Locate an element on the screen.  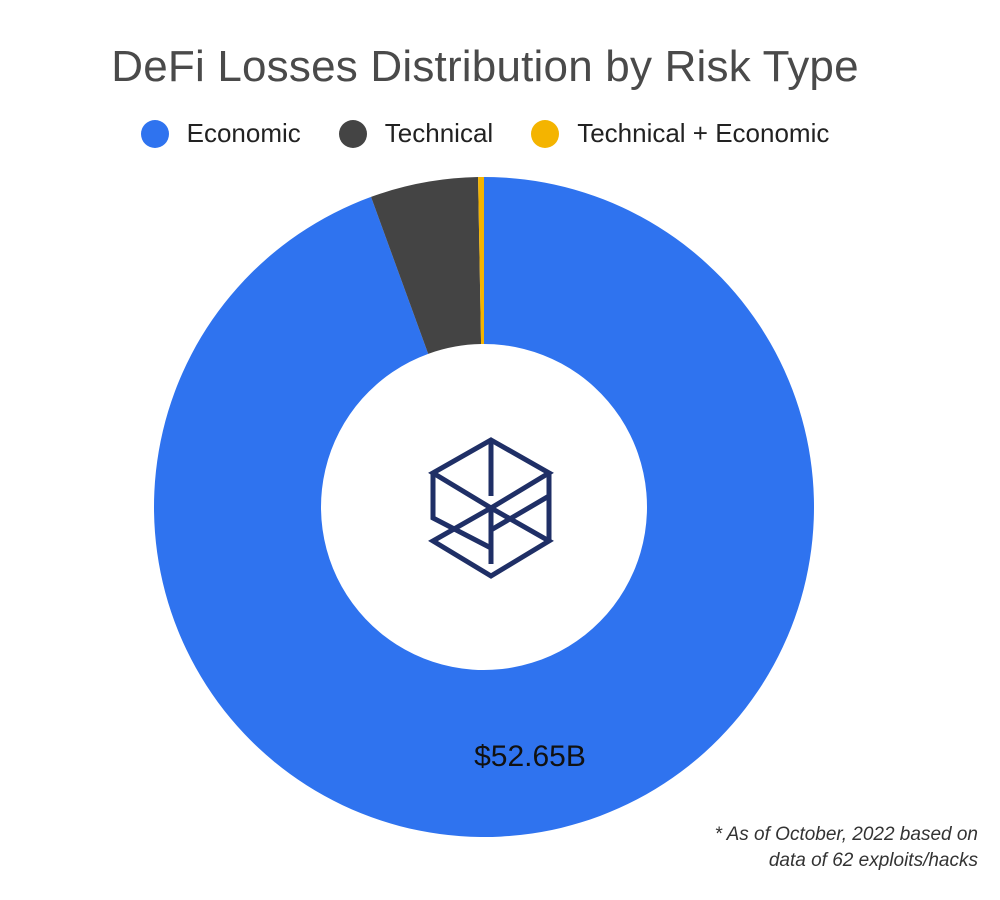
legend-item-technical: Technical is located at coordinates (416, 133).